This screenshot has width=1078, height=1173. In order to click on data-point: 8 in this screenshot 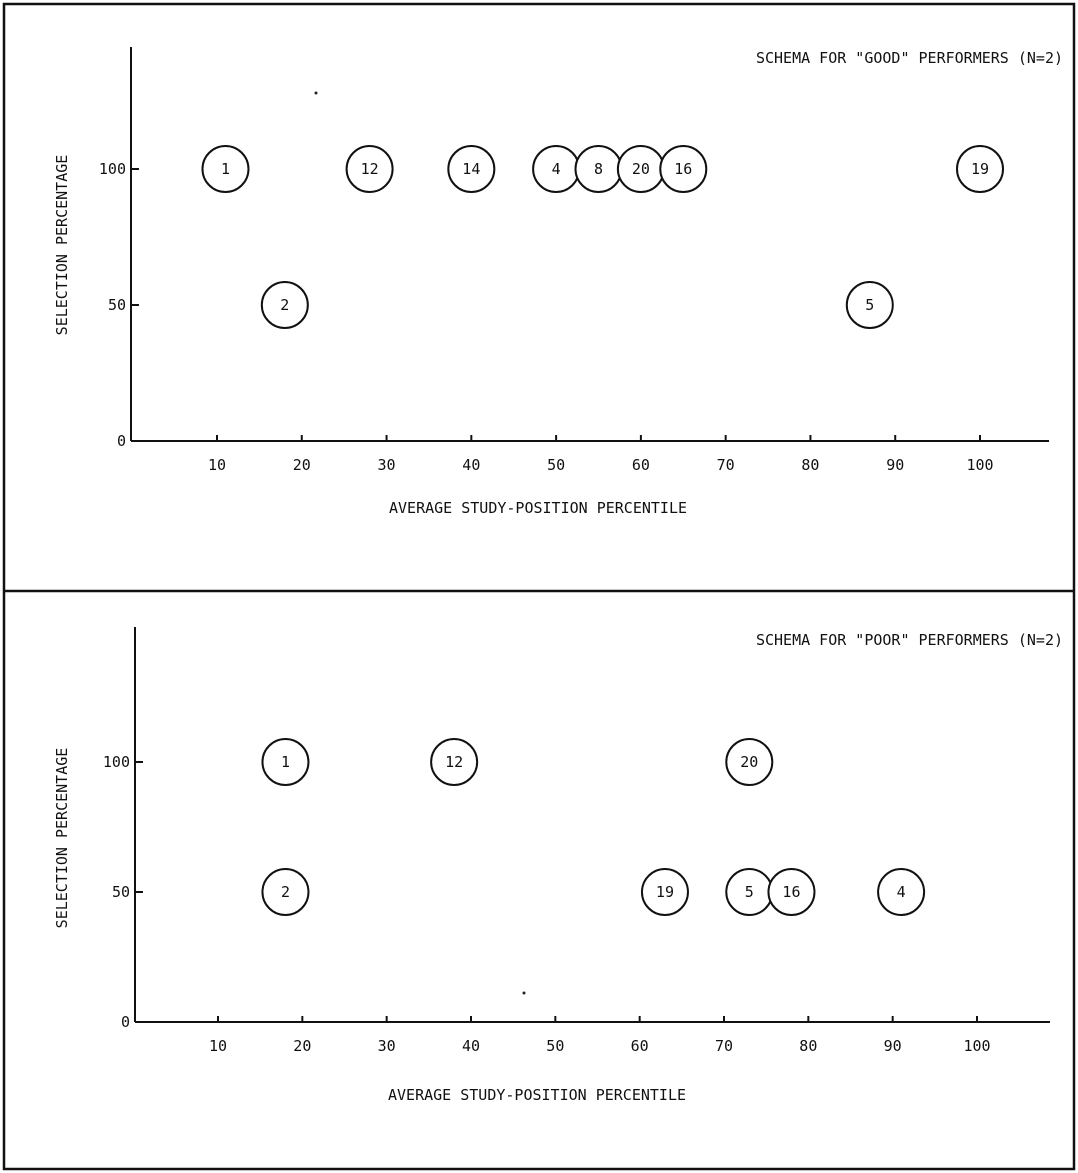, I will do `click(598, 169)`.